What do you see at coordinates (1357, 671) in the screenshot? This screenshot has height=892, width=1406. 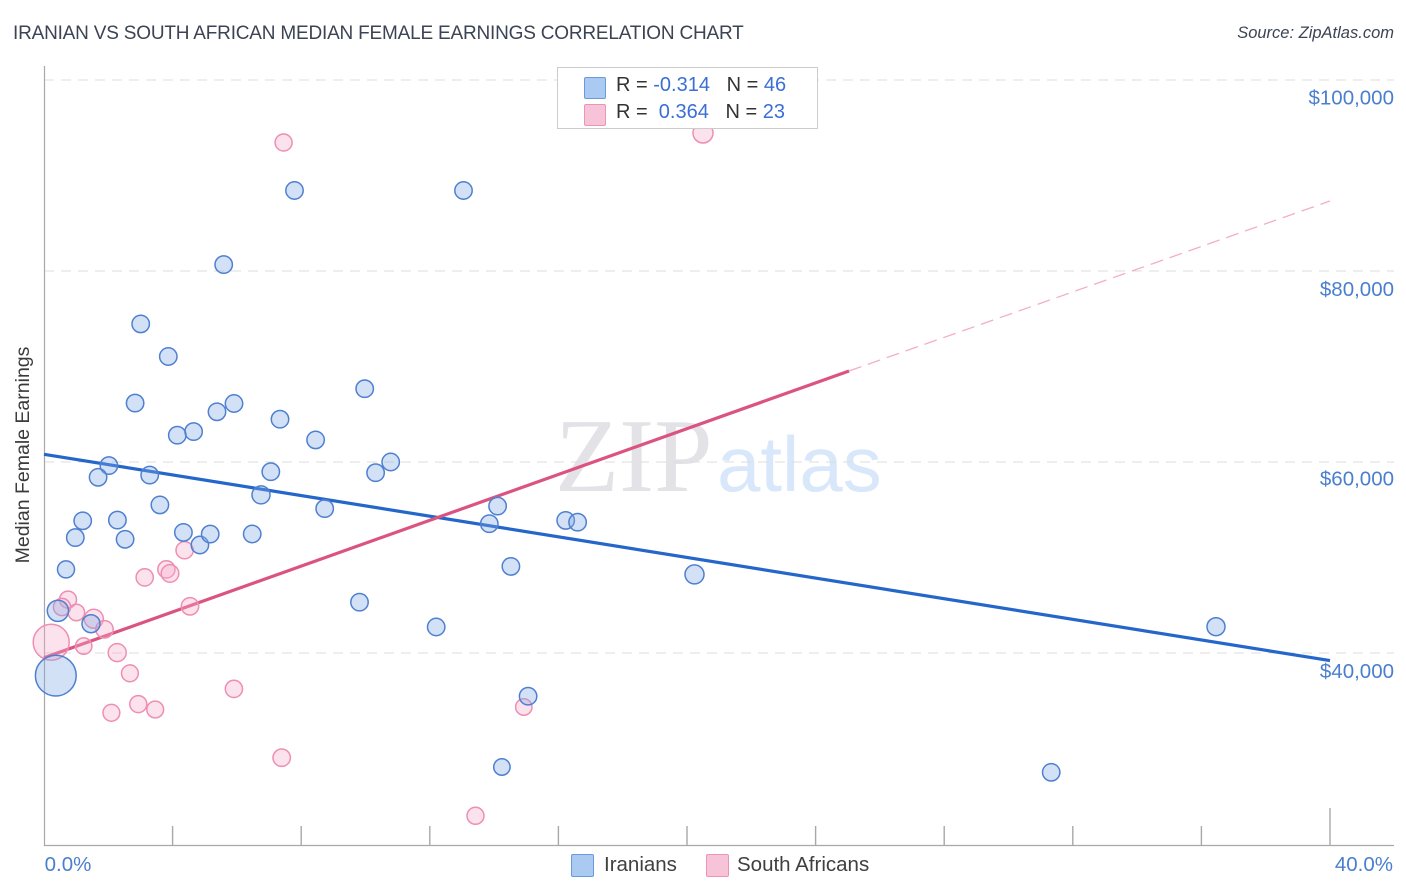 I see `svg-text: $40,000` at bounding box center [1357, 671].